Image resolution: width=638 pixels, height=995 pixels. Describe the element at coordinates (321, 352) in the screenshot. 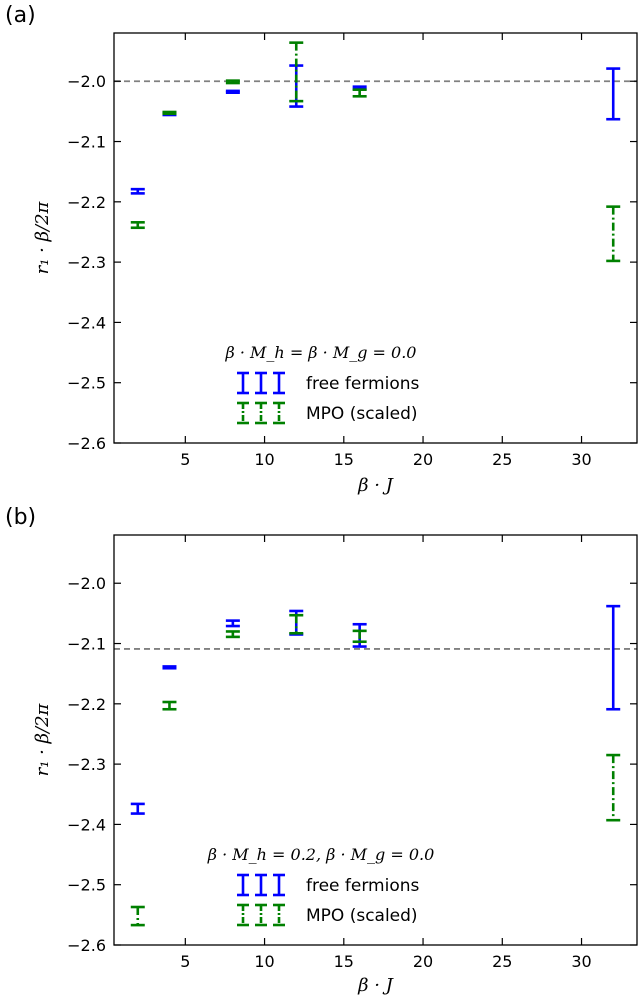

I see `legend-title: β · M_h = β · M_g = 0.0` at that location.